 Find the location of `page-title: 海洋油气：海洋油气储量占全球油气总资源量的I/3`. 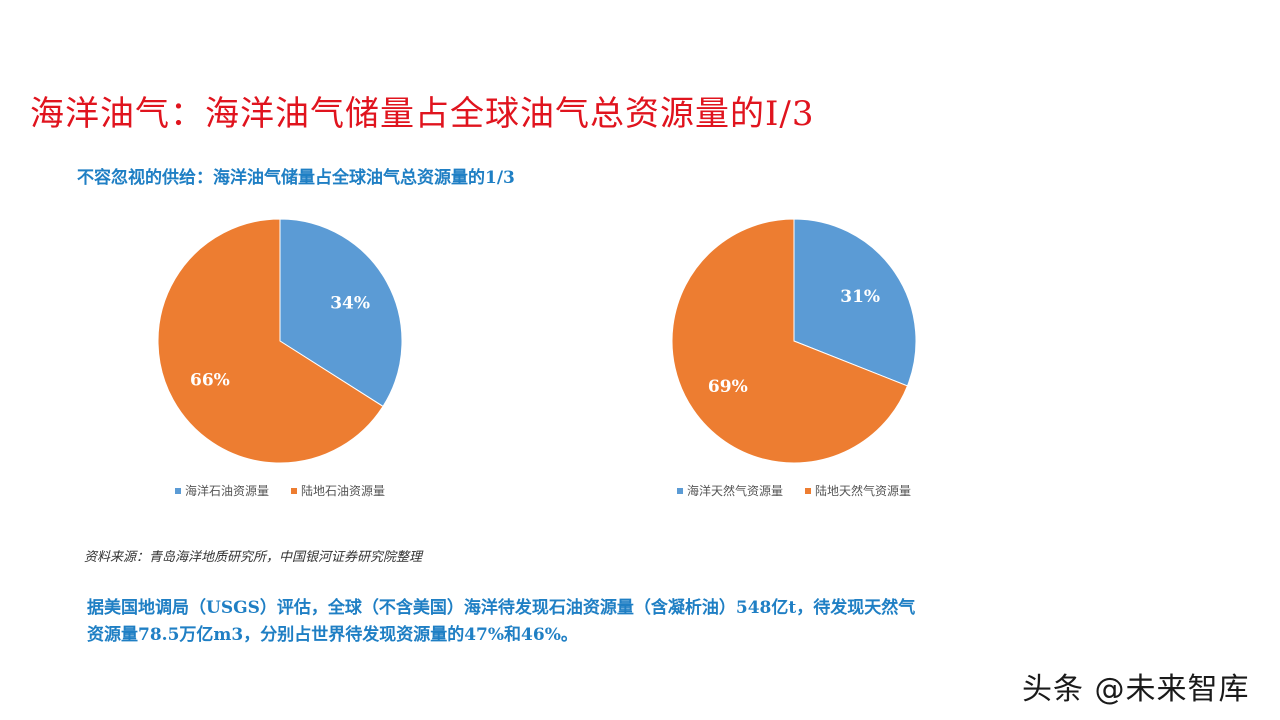

page-title: 海洋油气：海洋油气储量占全球油气总资源量的I/3 is located at coordinates (422, 114).